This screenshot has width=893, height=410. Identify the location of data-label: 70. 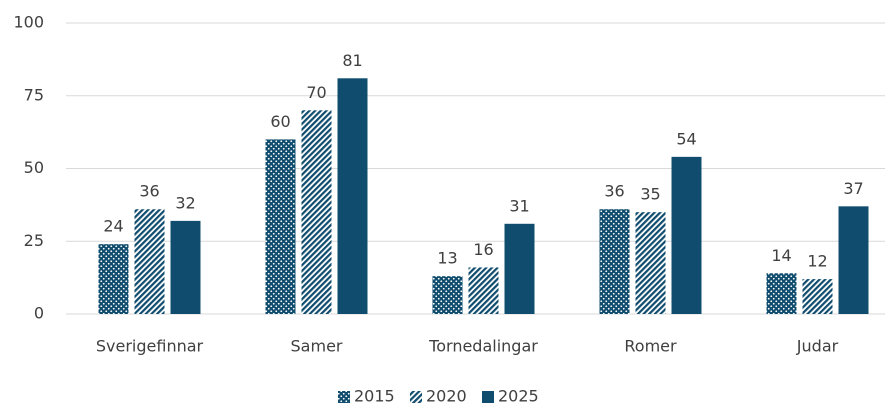
(316, 92).